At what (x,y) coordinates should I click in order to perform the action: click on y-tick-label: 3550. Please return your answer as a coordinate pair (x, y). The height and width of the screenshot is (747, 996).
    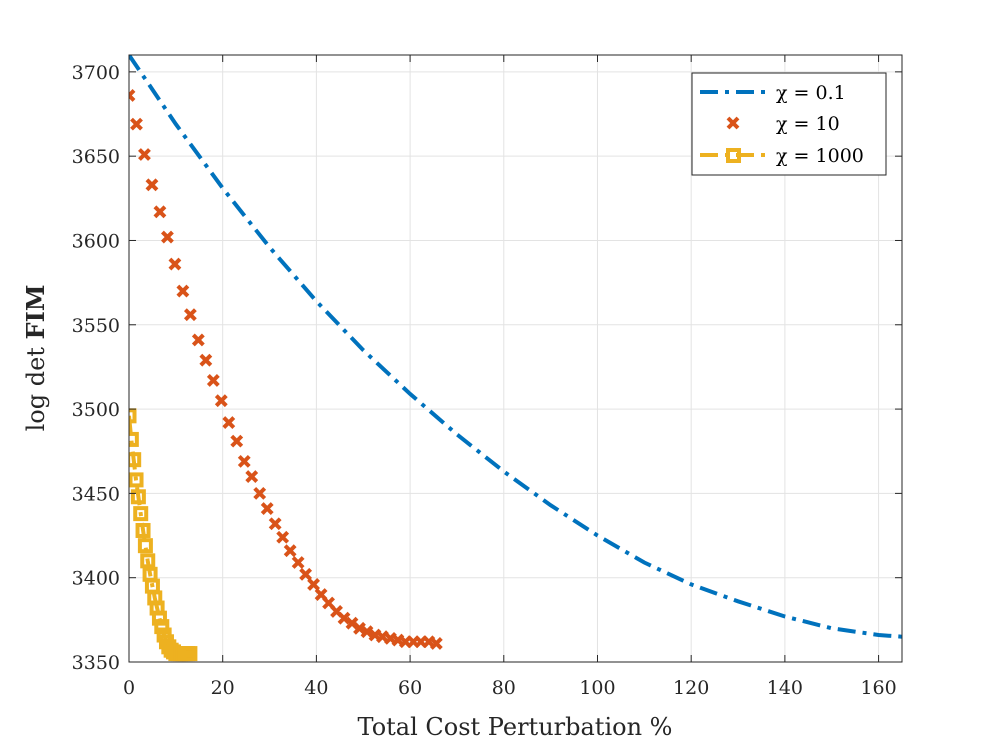
    Looking at the image, I should click on (96, 326).